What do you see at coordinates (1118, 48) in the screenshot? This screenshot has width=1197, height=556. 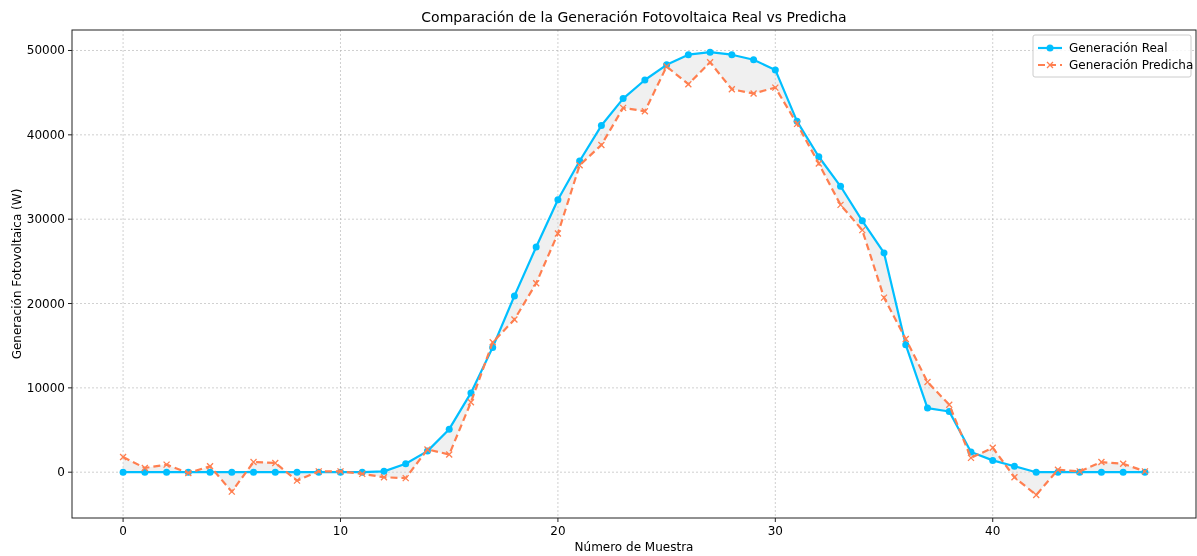 I see `legend-label: Generación Real` at bounding box center [1118, 48].